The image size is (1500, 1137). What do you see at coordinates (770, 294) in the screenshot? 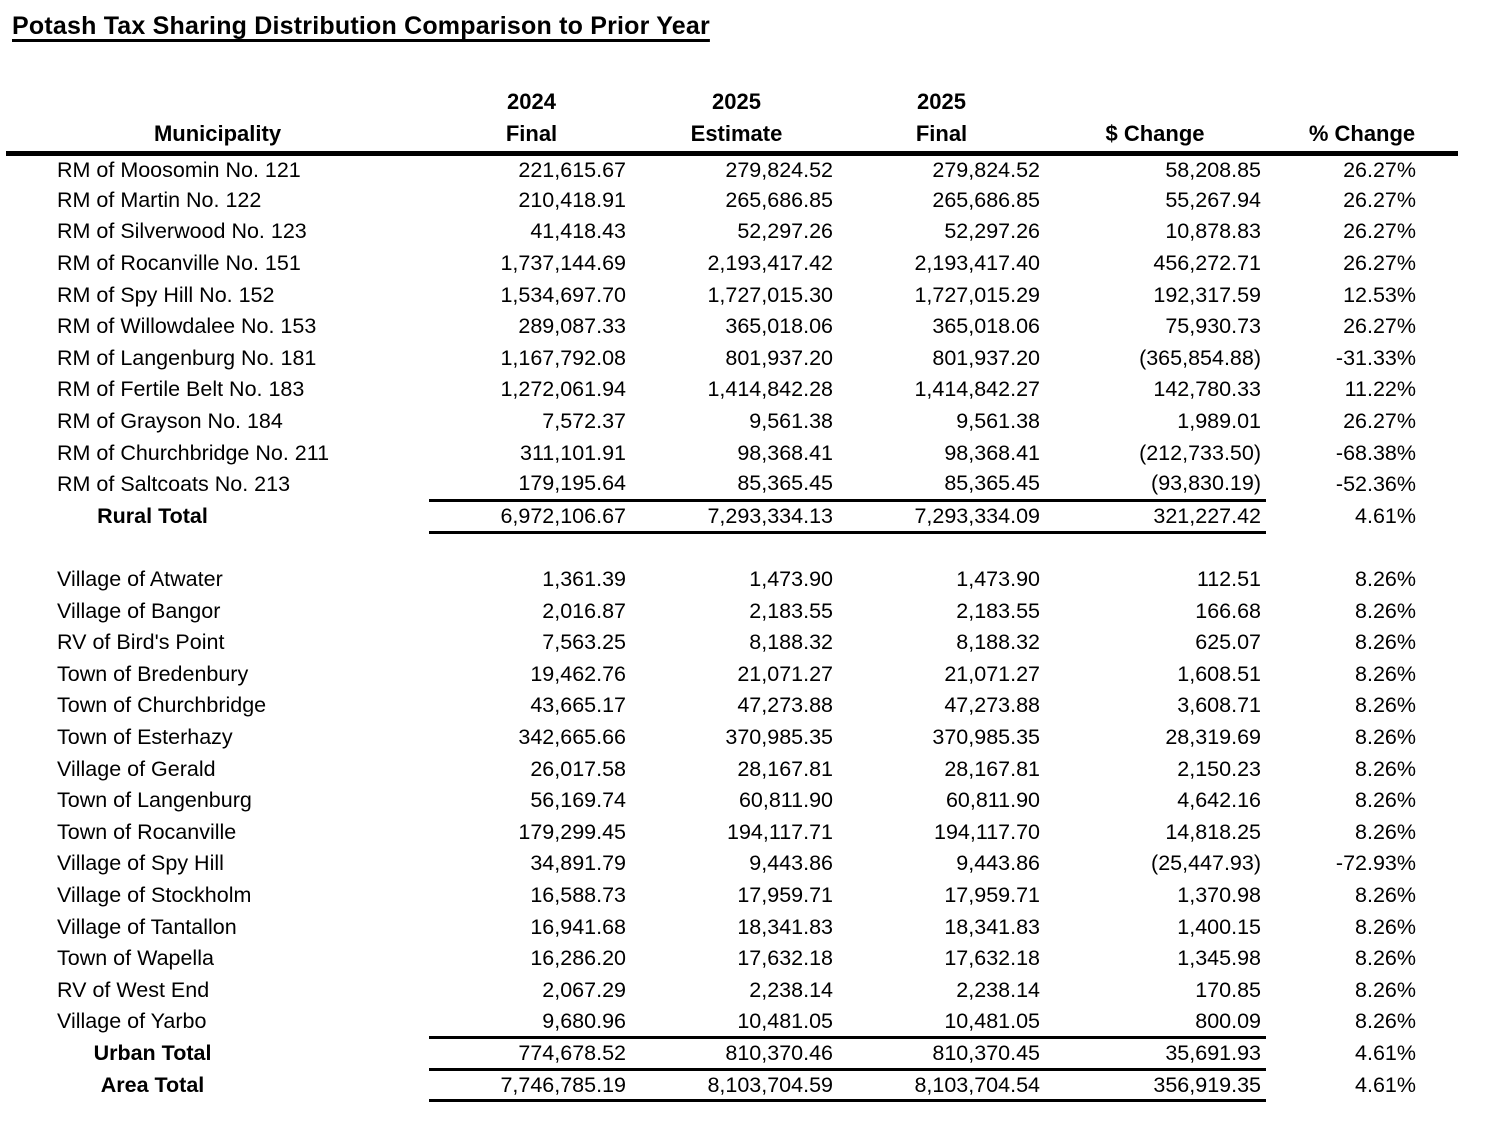
I see `estimate-2025-cell: 1,727,015.30` at bounding box center [770, 294].